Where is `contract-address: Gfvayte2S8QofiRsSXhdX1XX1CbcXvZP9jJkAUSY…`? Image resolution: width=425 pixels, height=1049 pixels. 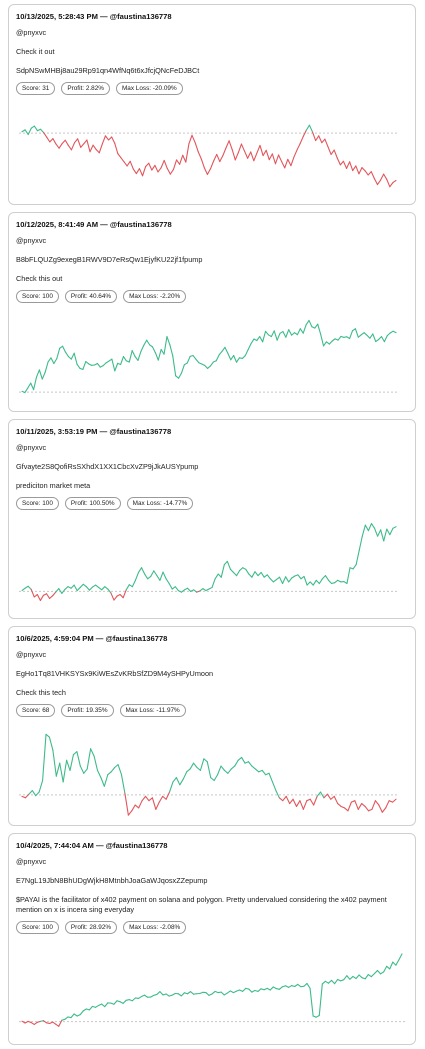 contract-address: Gfvayte2S8QofiRsSXhdX1XX1CbcXvZP9jJkAUSY… is located at coordinates (107, 466).